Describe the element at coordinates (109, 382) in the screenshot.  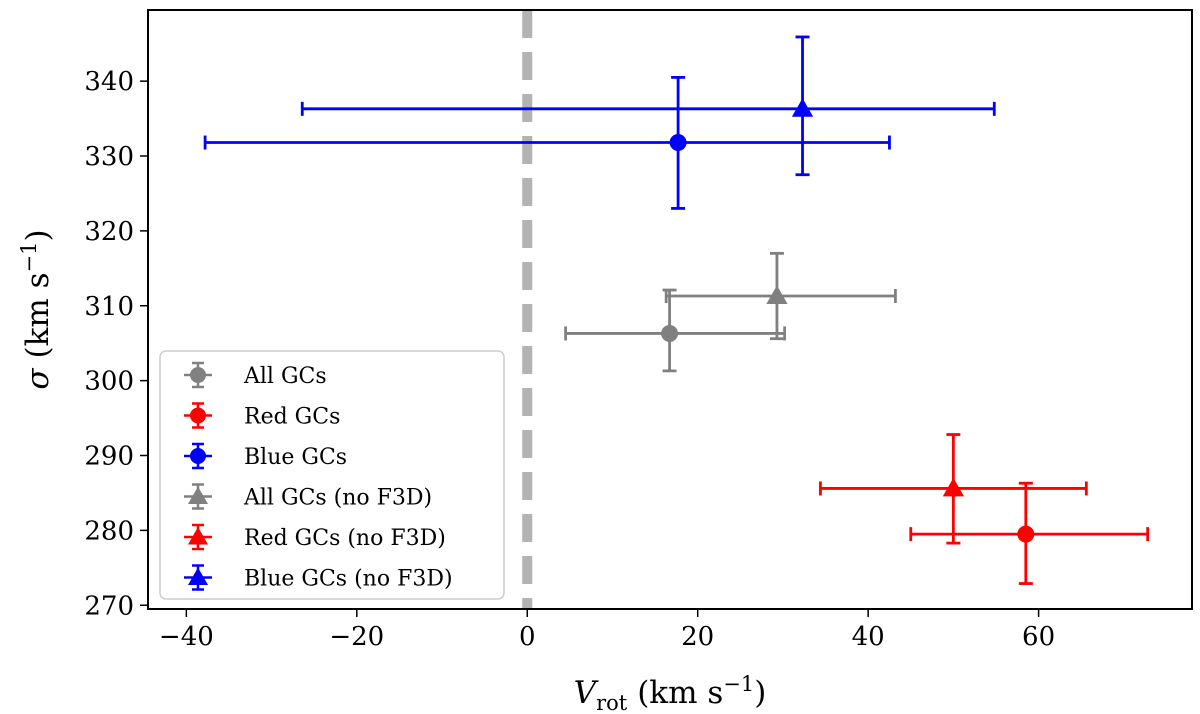
I see `y-tick-label: 300` at that location.